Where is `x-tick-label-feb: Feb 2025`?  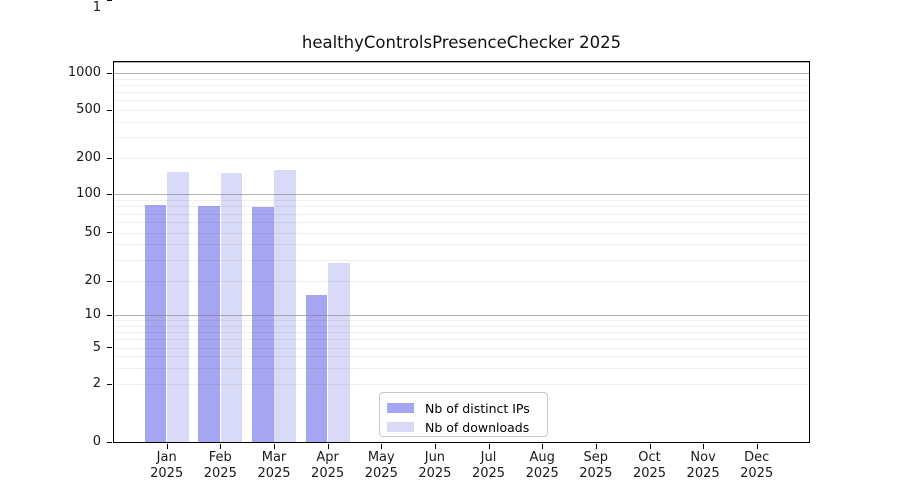 x-tick-label-feb: Feb 2025 is located at coordinates (220, 465).